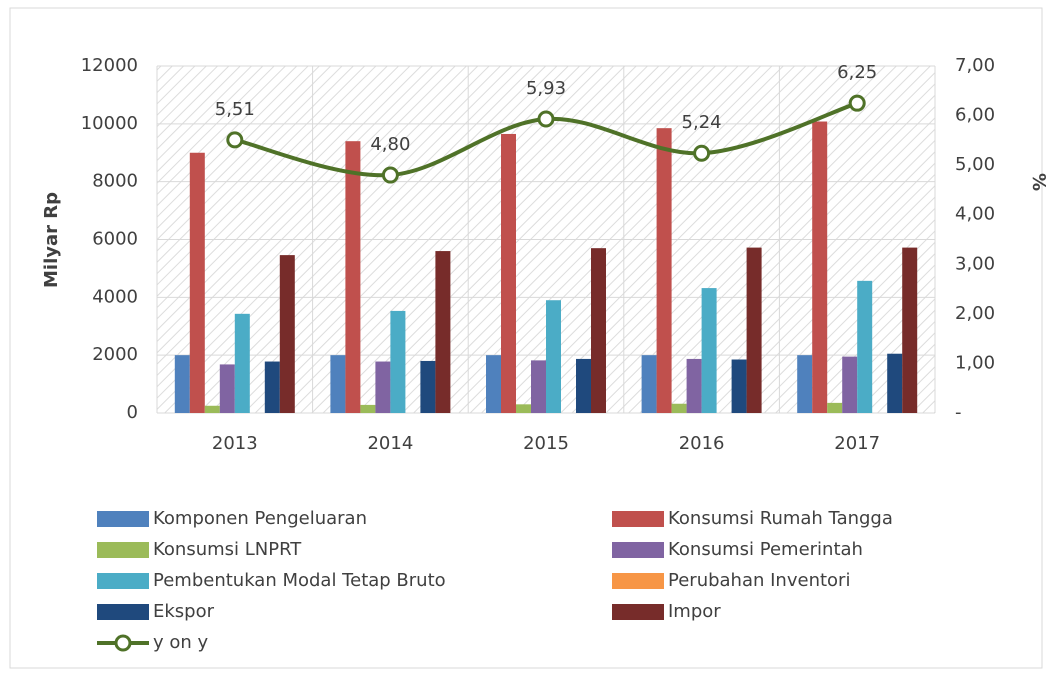 Image resolution: width=1052 pixels, height=673 pixels. What do you see at coordinates (975, 115) in the screenshot?
I see `y2-tick-label: 6,00` at bounding box center [975, 115].